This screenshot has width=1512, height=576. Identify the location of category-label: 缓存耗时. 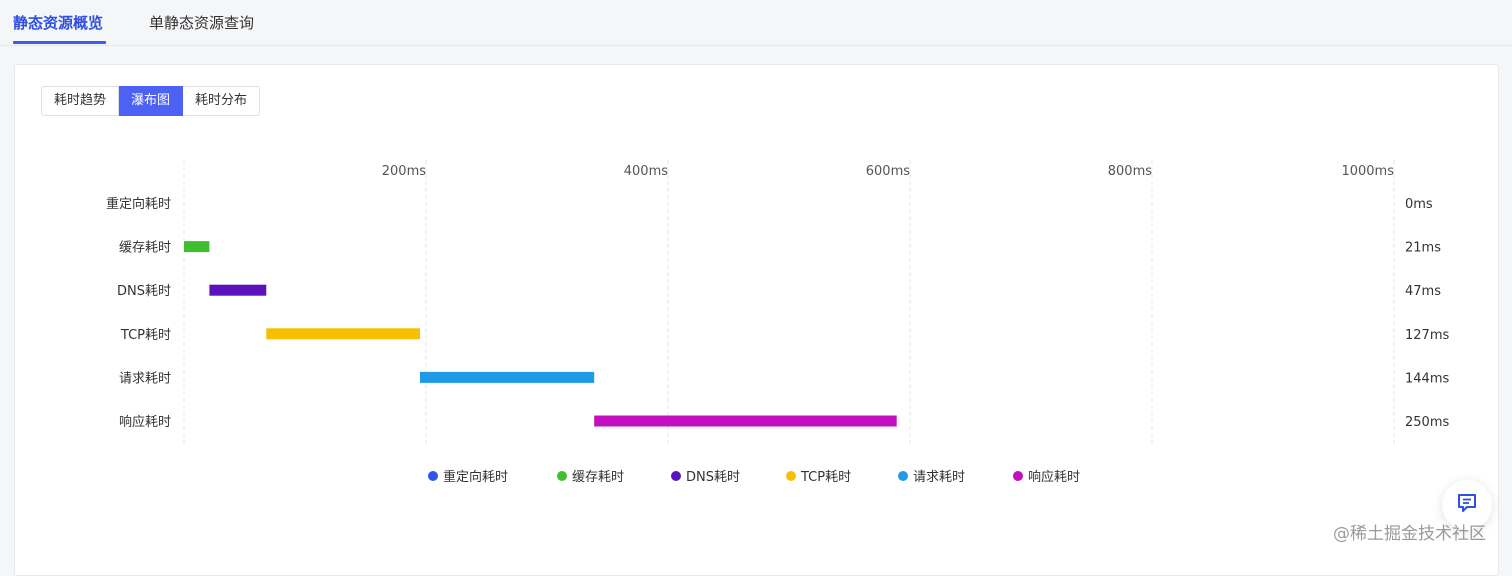
(145, 248).